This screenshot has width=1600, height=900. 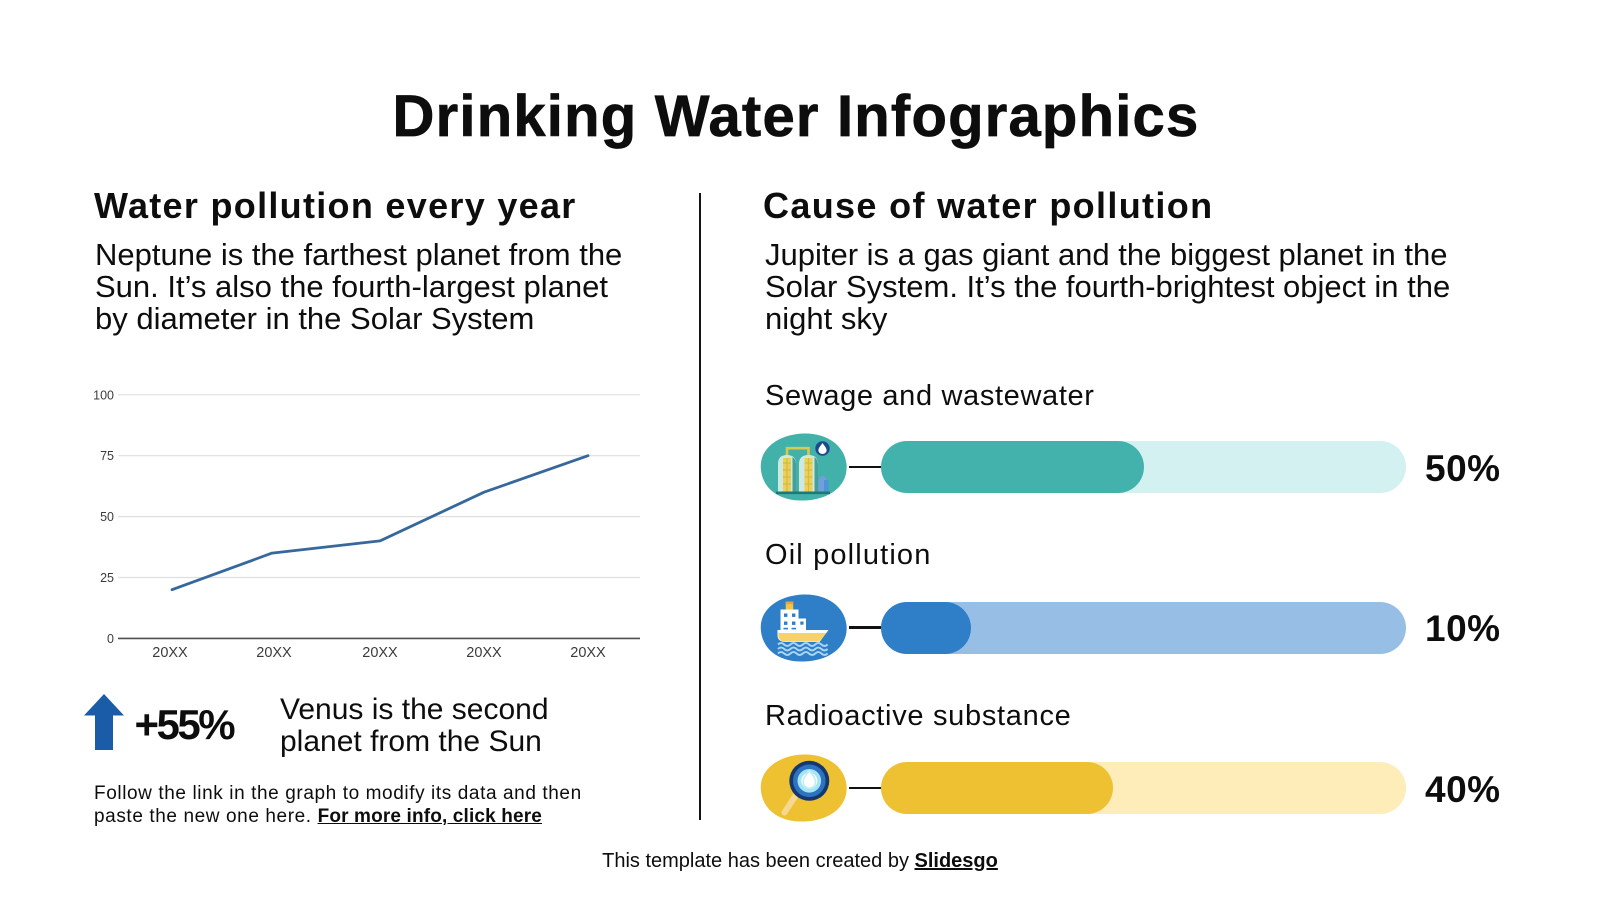 What do you see at coordinates (103, 395) in the screenshot?
I see `svg-text: 100` at bounding box center [103, 395].